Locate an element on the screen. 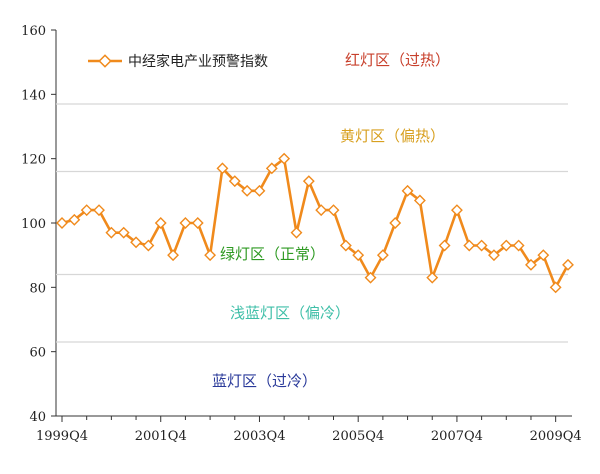  y-tick-label-2: 80 is located at coordinates (37, 288).